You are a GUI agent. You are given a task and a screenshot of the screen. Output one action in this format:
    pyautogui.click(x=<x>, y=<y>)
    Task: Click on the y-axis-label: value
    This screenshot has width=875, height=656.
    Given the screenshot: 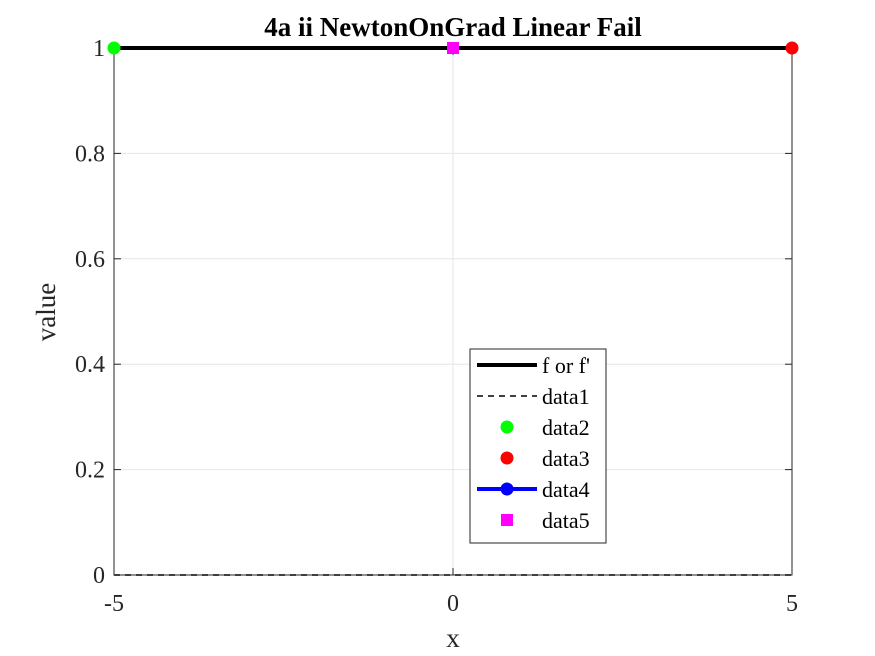 What is the action you would take?
    pyautogui.click(x=46, y=312)
    